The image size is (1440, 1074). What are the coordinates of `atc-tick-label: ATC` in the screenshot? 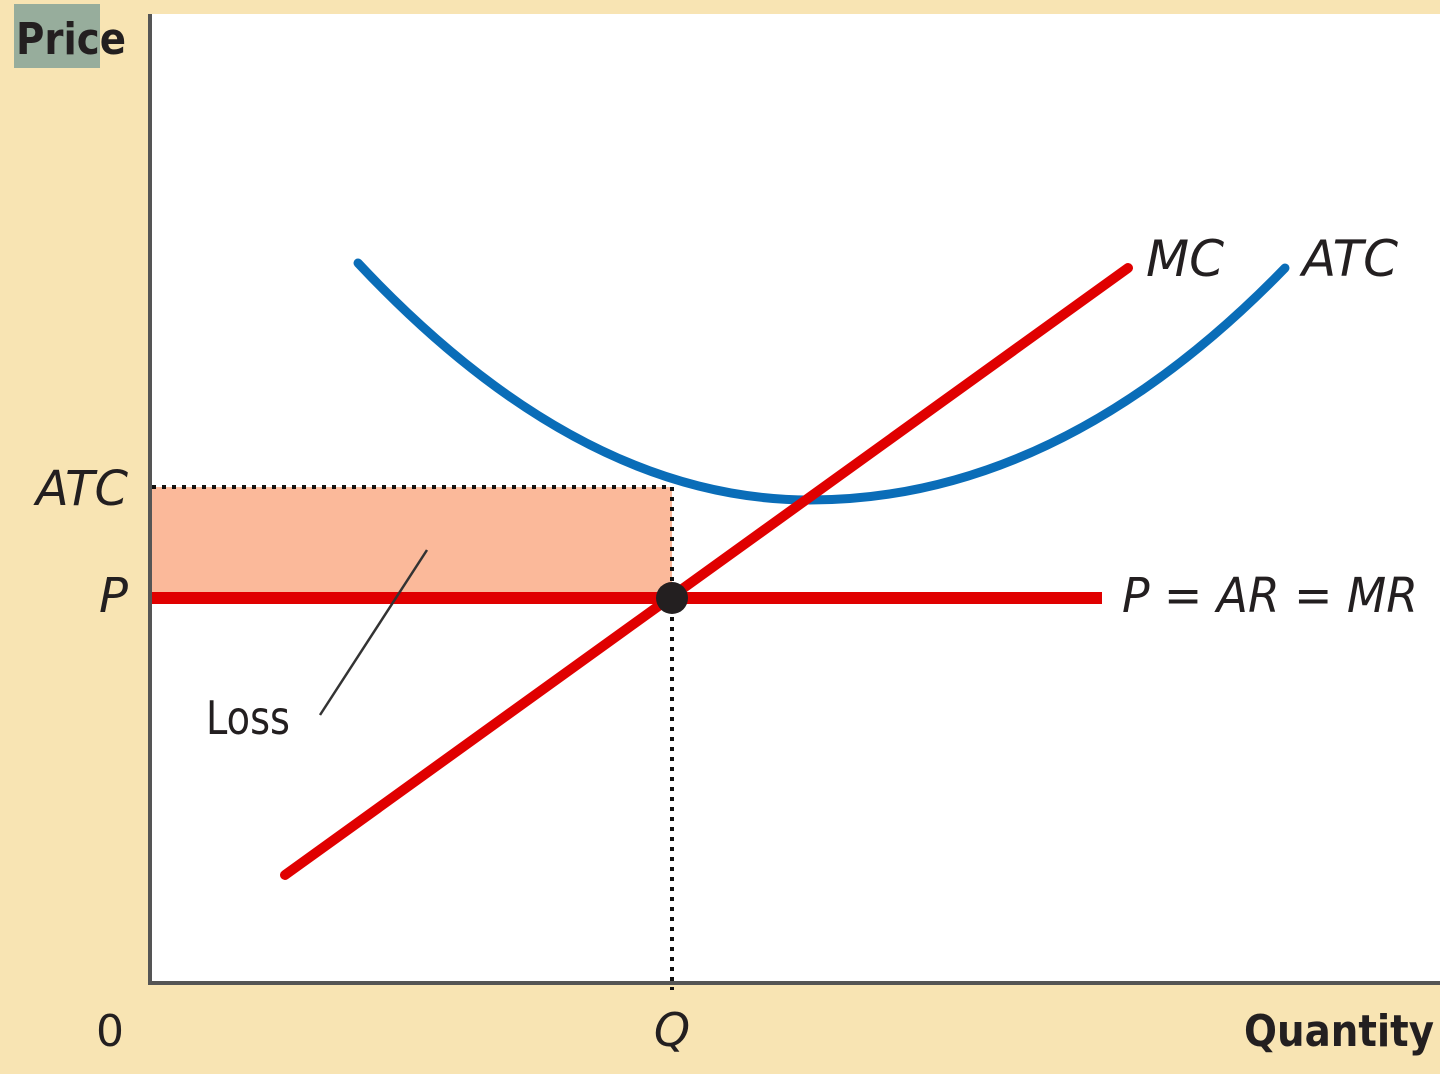 It's located at (81, 489).